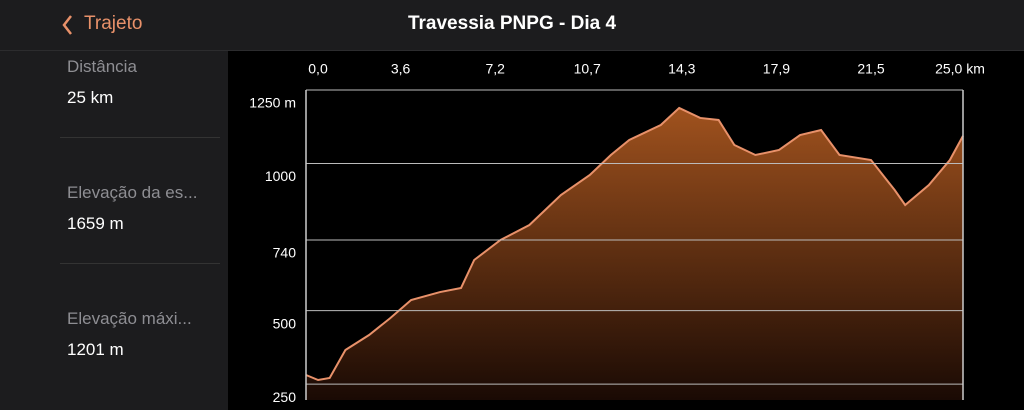  I want to click on header: Trajeto Travessia PNPG - Dia 4, so click(512, 25).